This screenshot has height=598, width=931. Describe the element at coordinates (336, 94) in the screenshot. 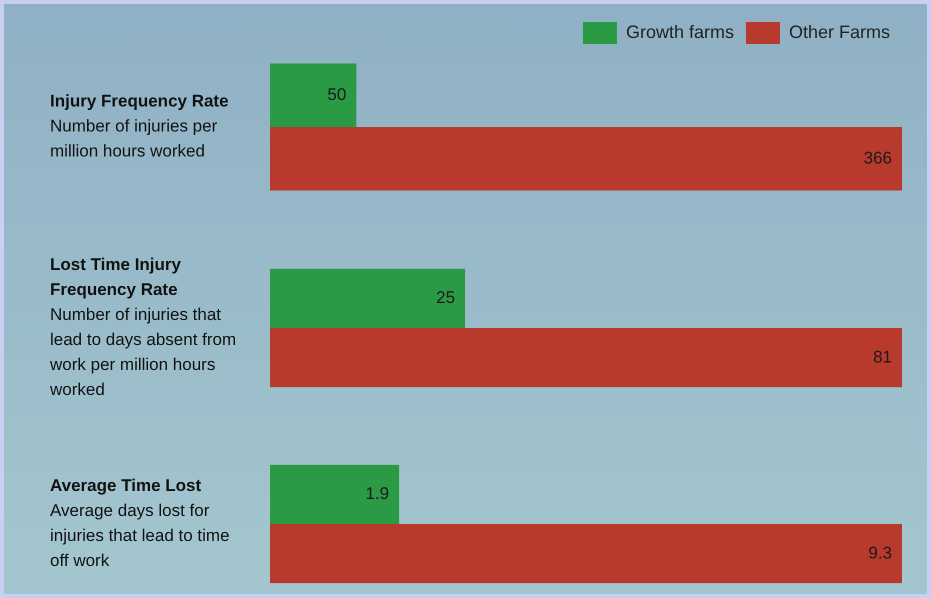

I see `data-label: 50` at that location.